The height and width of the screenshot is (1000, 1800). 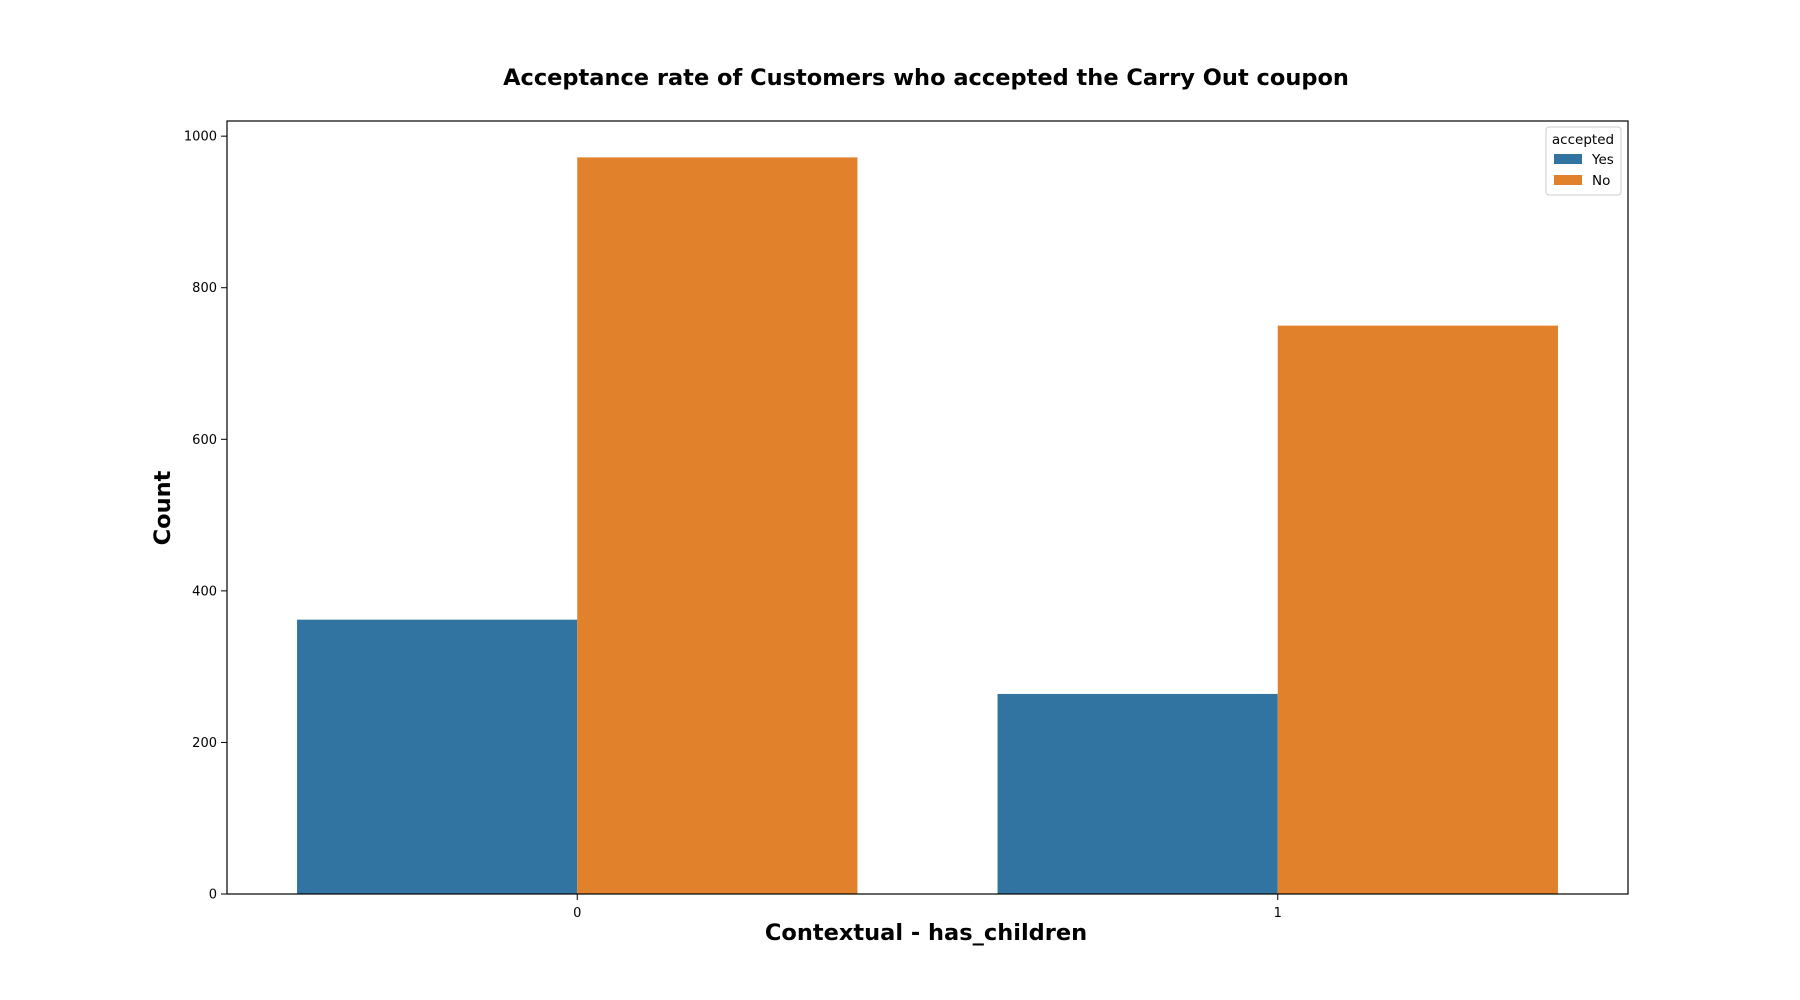 I want to click on legend: accepted Yes No, so click(x=1583, y=161).